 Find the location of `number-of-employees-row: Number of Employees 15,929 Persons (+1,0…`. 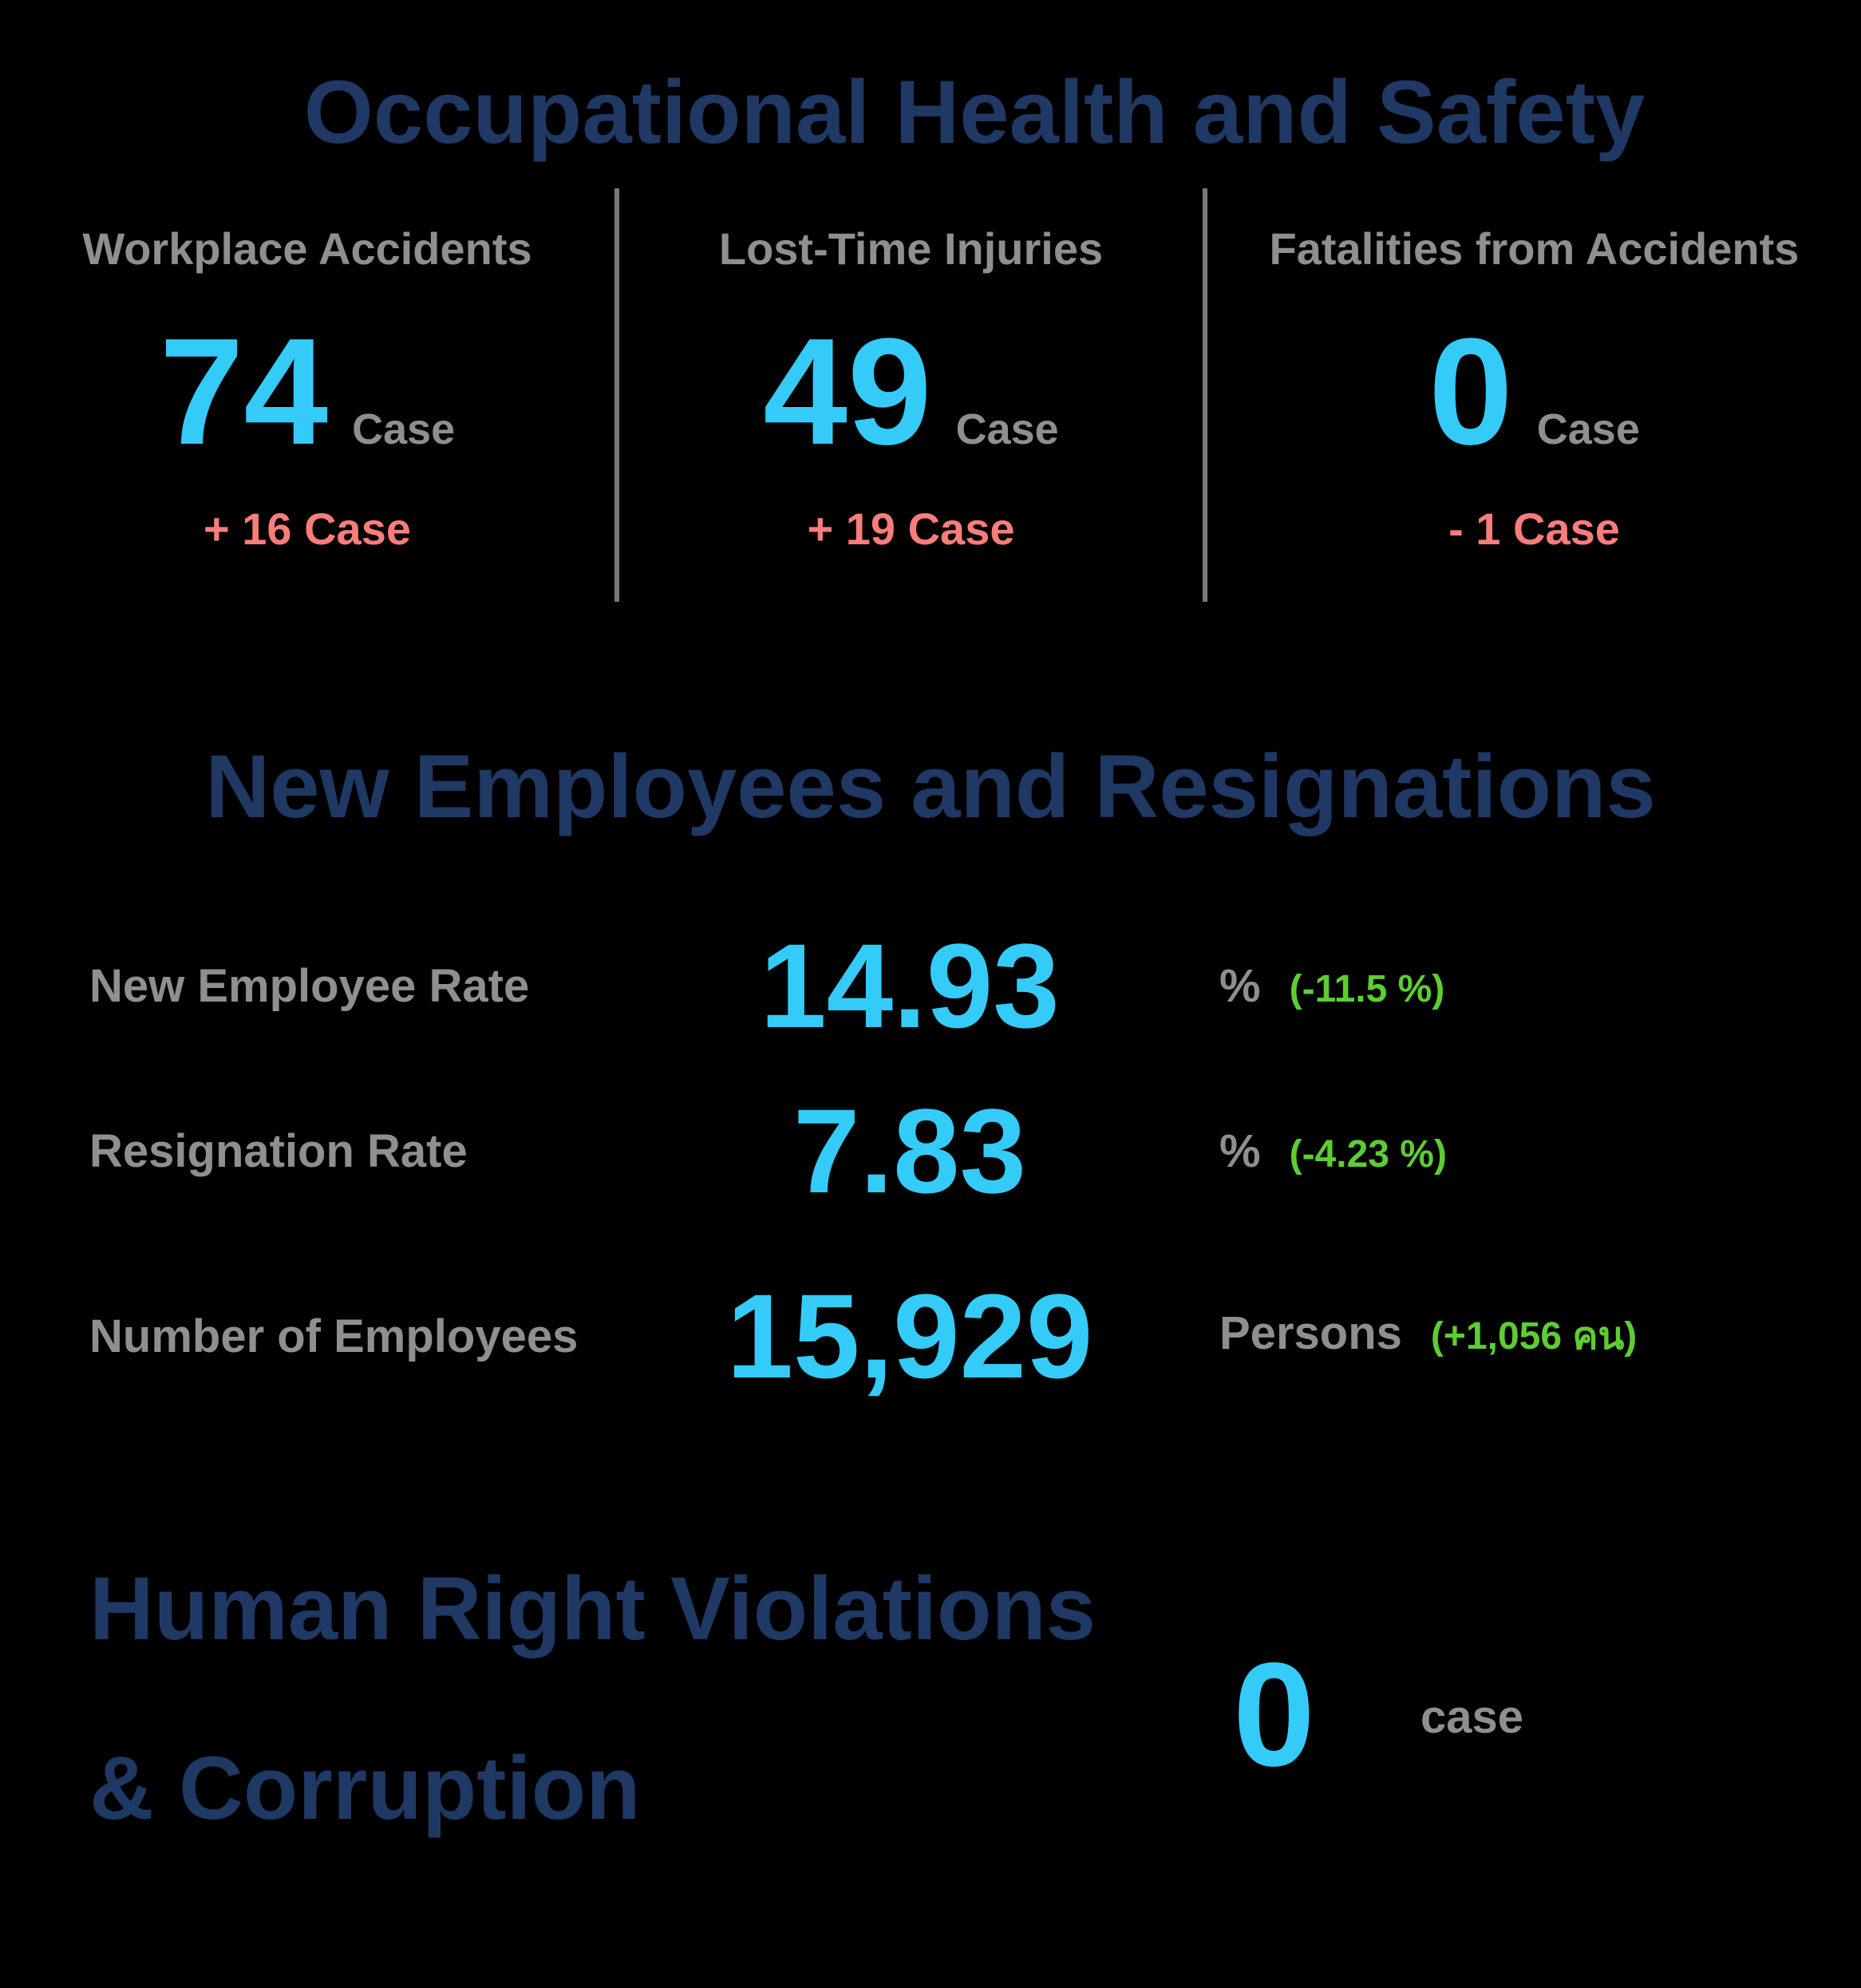

number-of-employees-row: Number of Employees 15,929 Persons (+1,0… is located at coordinates (930, 1336).